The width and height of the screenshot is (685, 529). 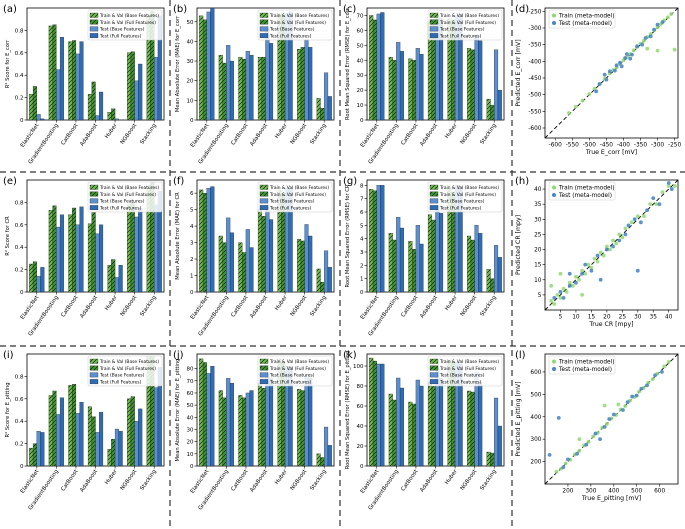 What do you see at coordinates (410, 134) in the screenshot?
I see `x-tick-label: CatBoost` at bounding box center [410, 134].